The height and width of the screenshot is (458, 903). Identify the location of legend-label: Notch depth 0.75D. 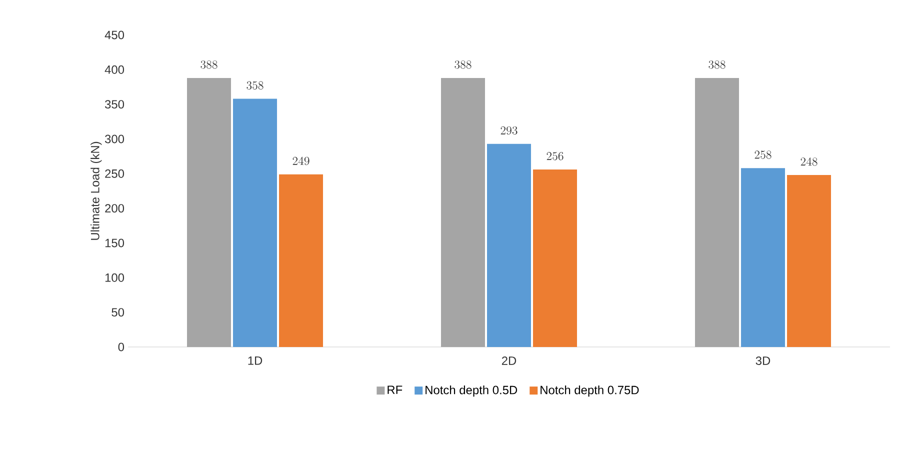
(589, 391).